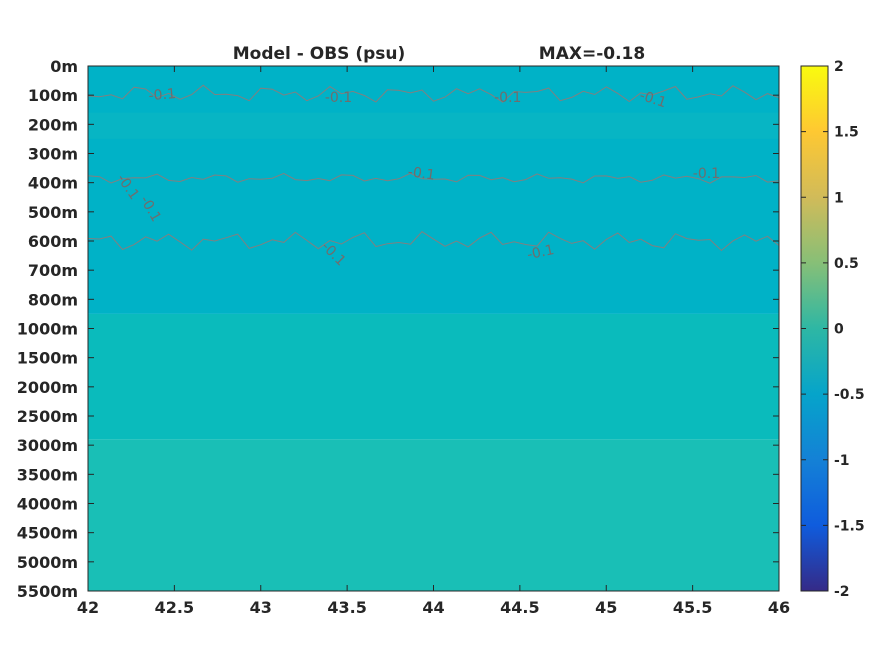 The height and width of the screenshot is (656, 875). What do you see at coordinates (47, 387) in the screenshot?
I see `y-tick-label-11: 2000m` at bounding box center [47, 387].